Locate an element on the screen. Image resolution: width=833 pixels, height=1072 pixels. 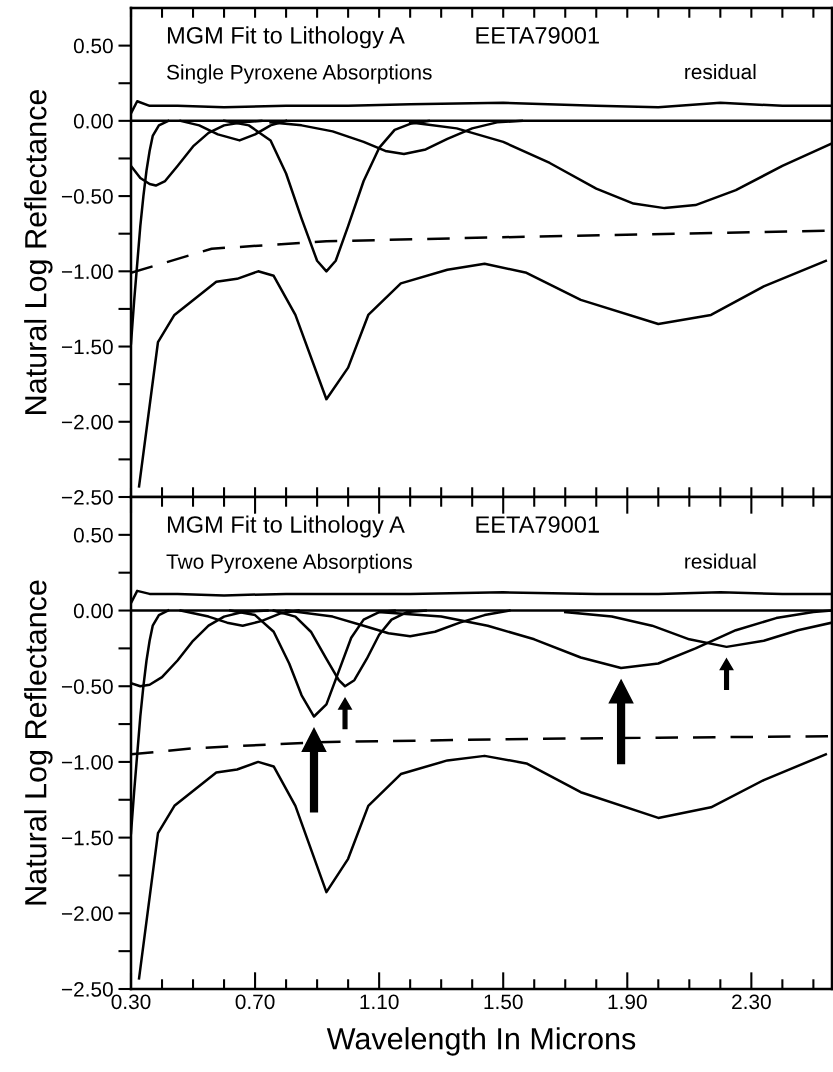
x-axis-title: Wavelength In Microns is located at coordinates (481, 1041).